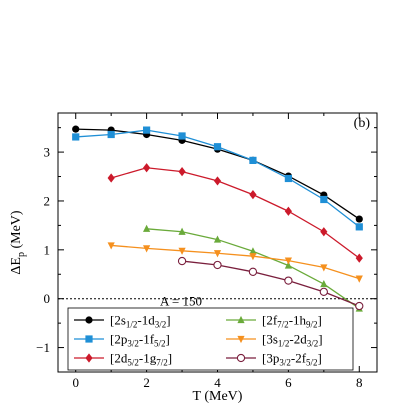 The width and height of the screenshot is (409, 409). What do you see at coordinates (18, 242) in the screenshot?
I see `y-axis-label: ΔEp (MeV)` at bounding box center [18, 242].